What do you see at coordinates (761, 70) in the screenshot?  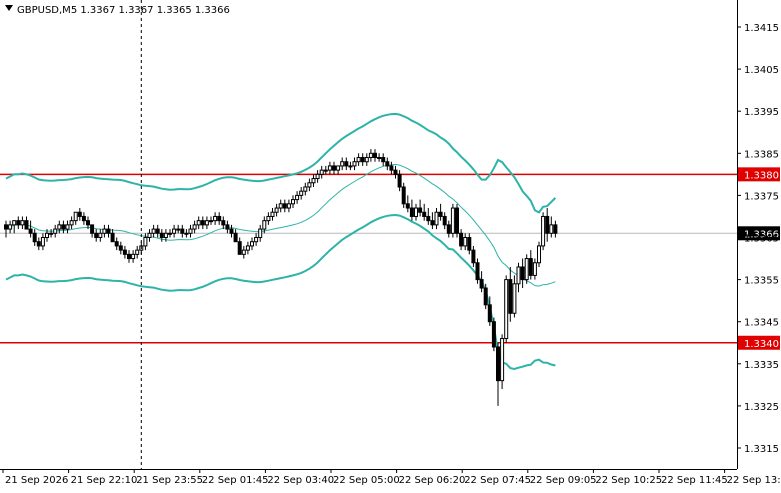 I see `price-tick-label: 1.3405` at bounding box center [761, 70].